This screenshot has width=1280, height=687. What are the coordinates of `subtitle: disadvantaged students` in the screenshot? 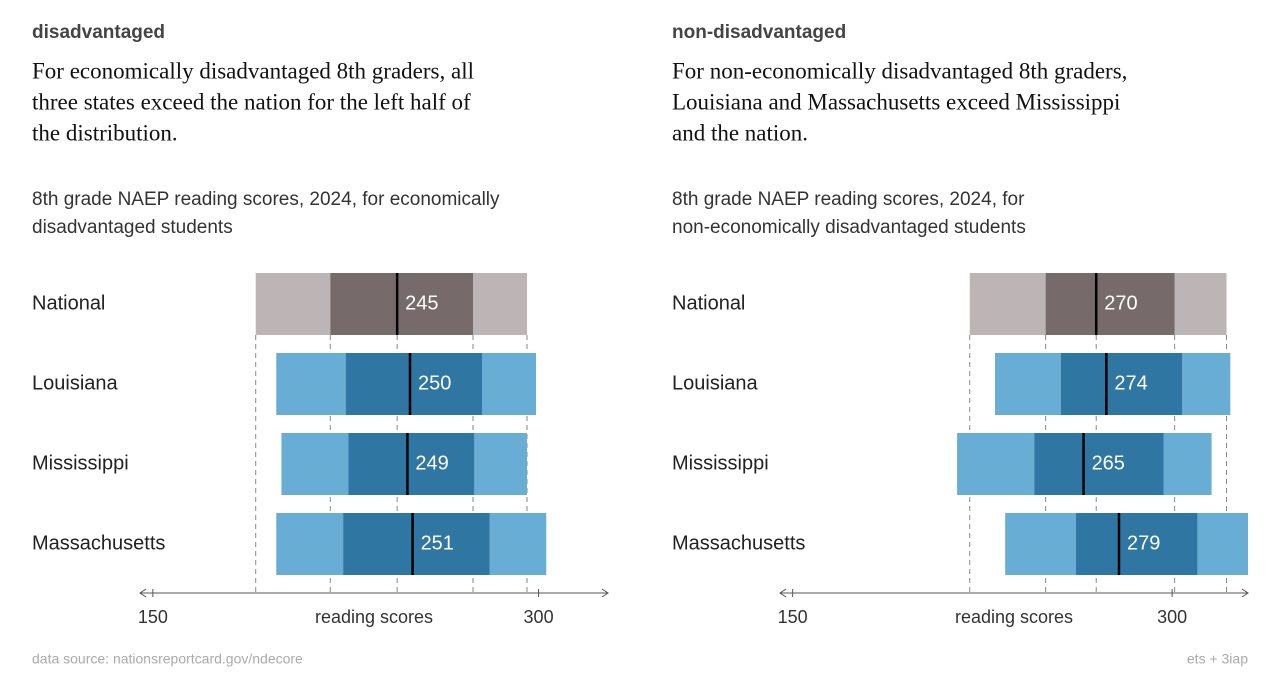 It's located at (132, 227).